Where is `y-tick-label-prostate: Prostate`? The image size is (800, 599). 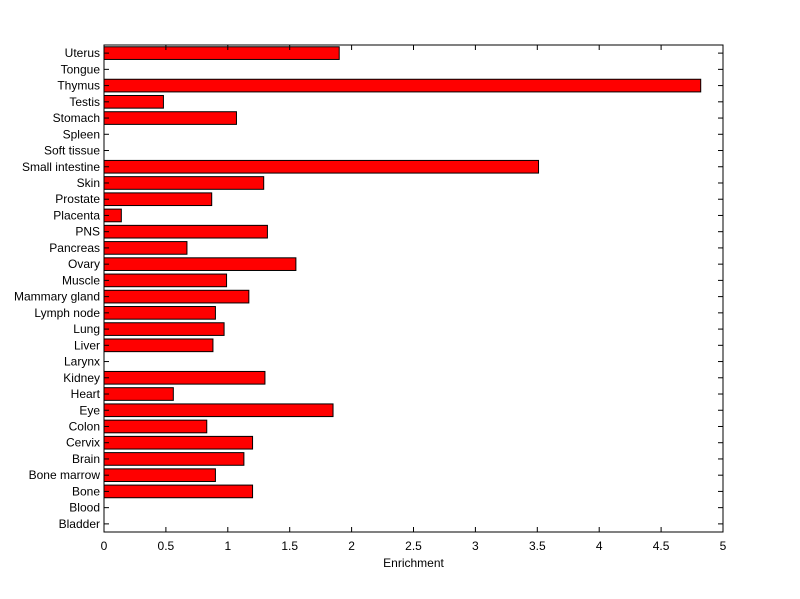 y-tick-label-prostate: Prostate is located at coordinates (77, 199).